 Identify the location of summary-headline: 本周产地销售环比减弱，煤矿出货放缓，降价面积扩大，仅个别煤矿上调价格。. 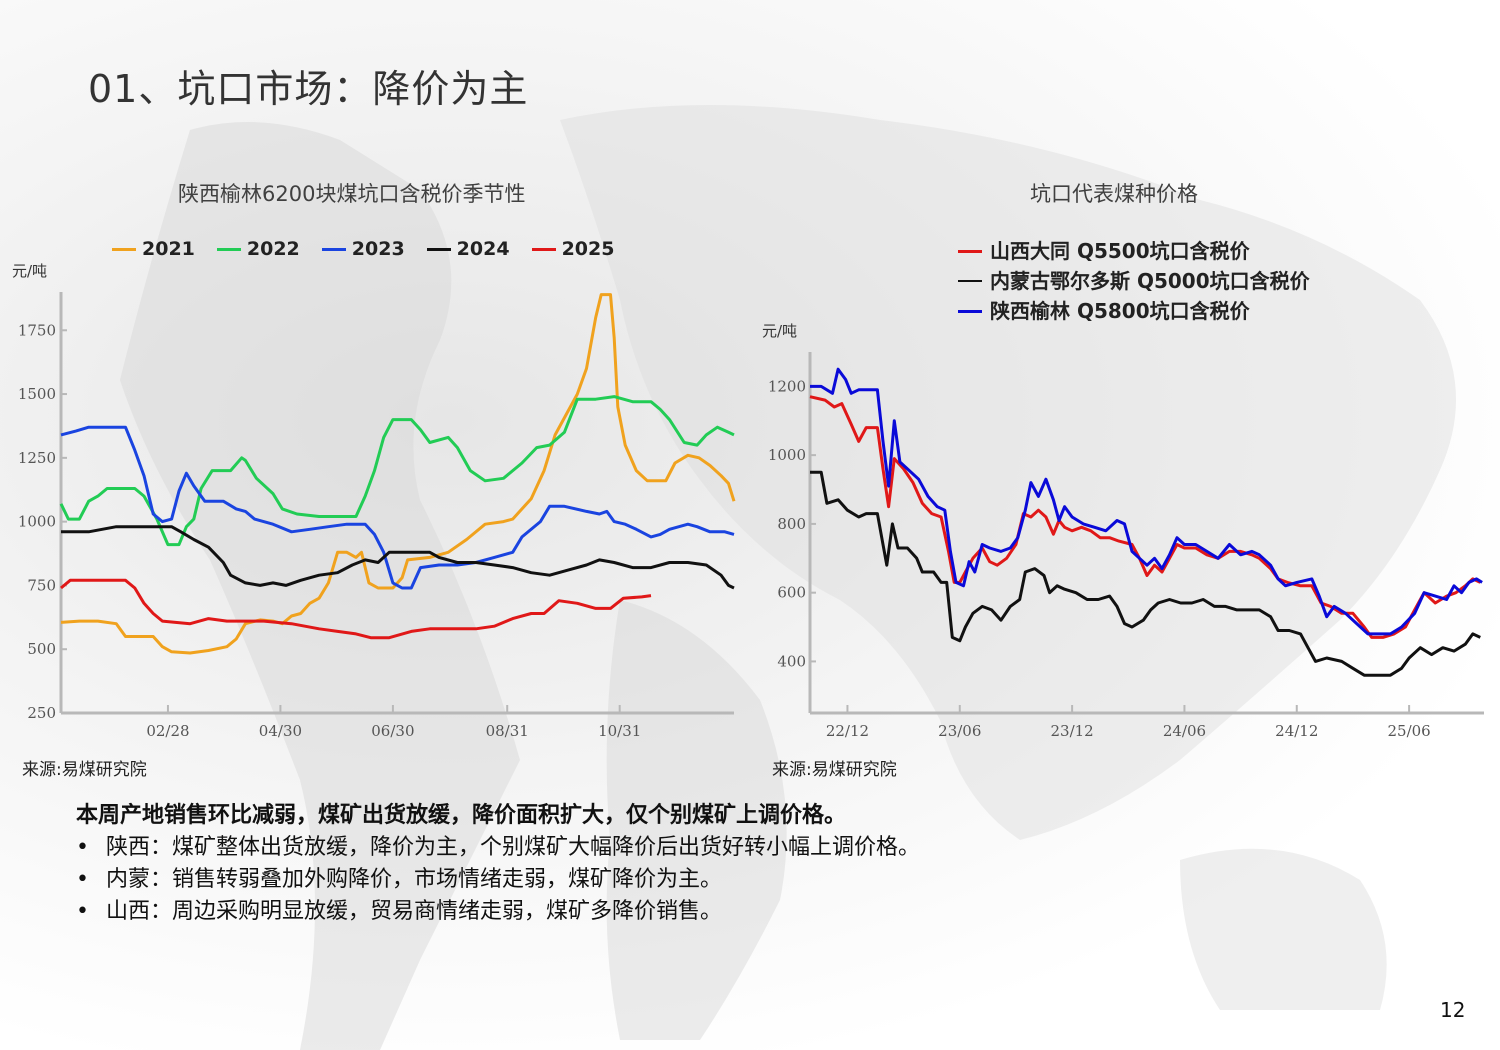
(461, 815).